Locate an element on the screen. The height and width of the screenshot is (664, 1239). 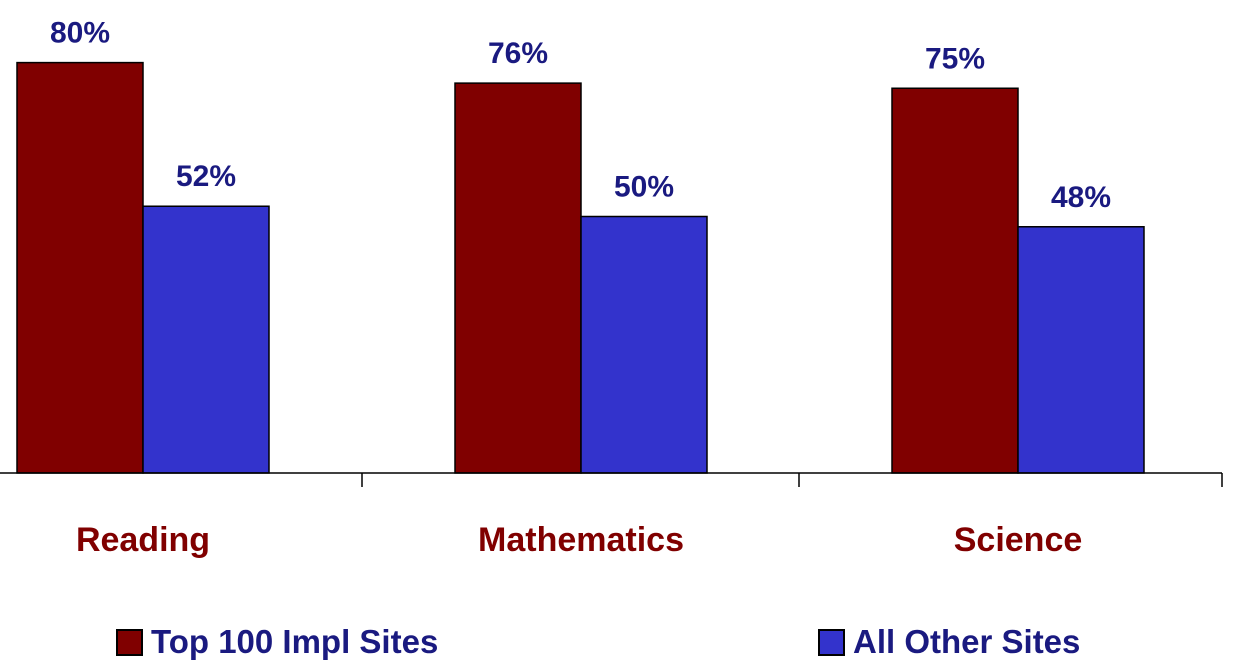
legend-item-all-other: All Other Sites is located at coordinates (949, 642).